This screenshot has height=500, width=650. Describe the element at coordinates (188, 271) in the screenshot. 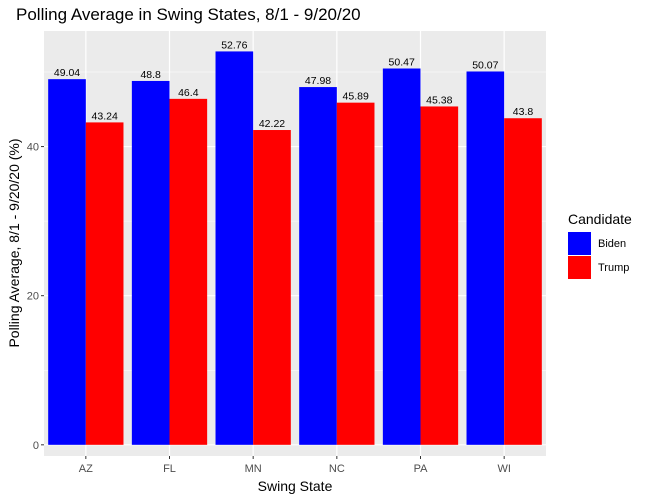

I see `bar-trump-fl` at that location.